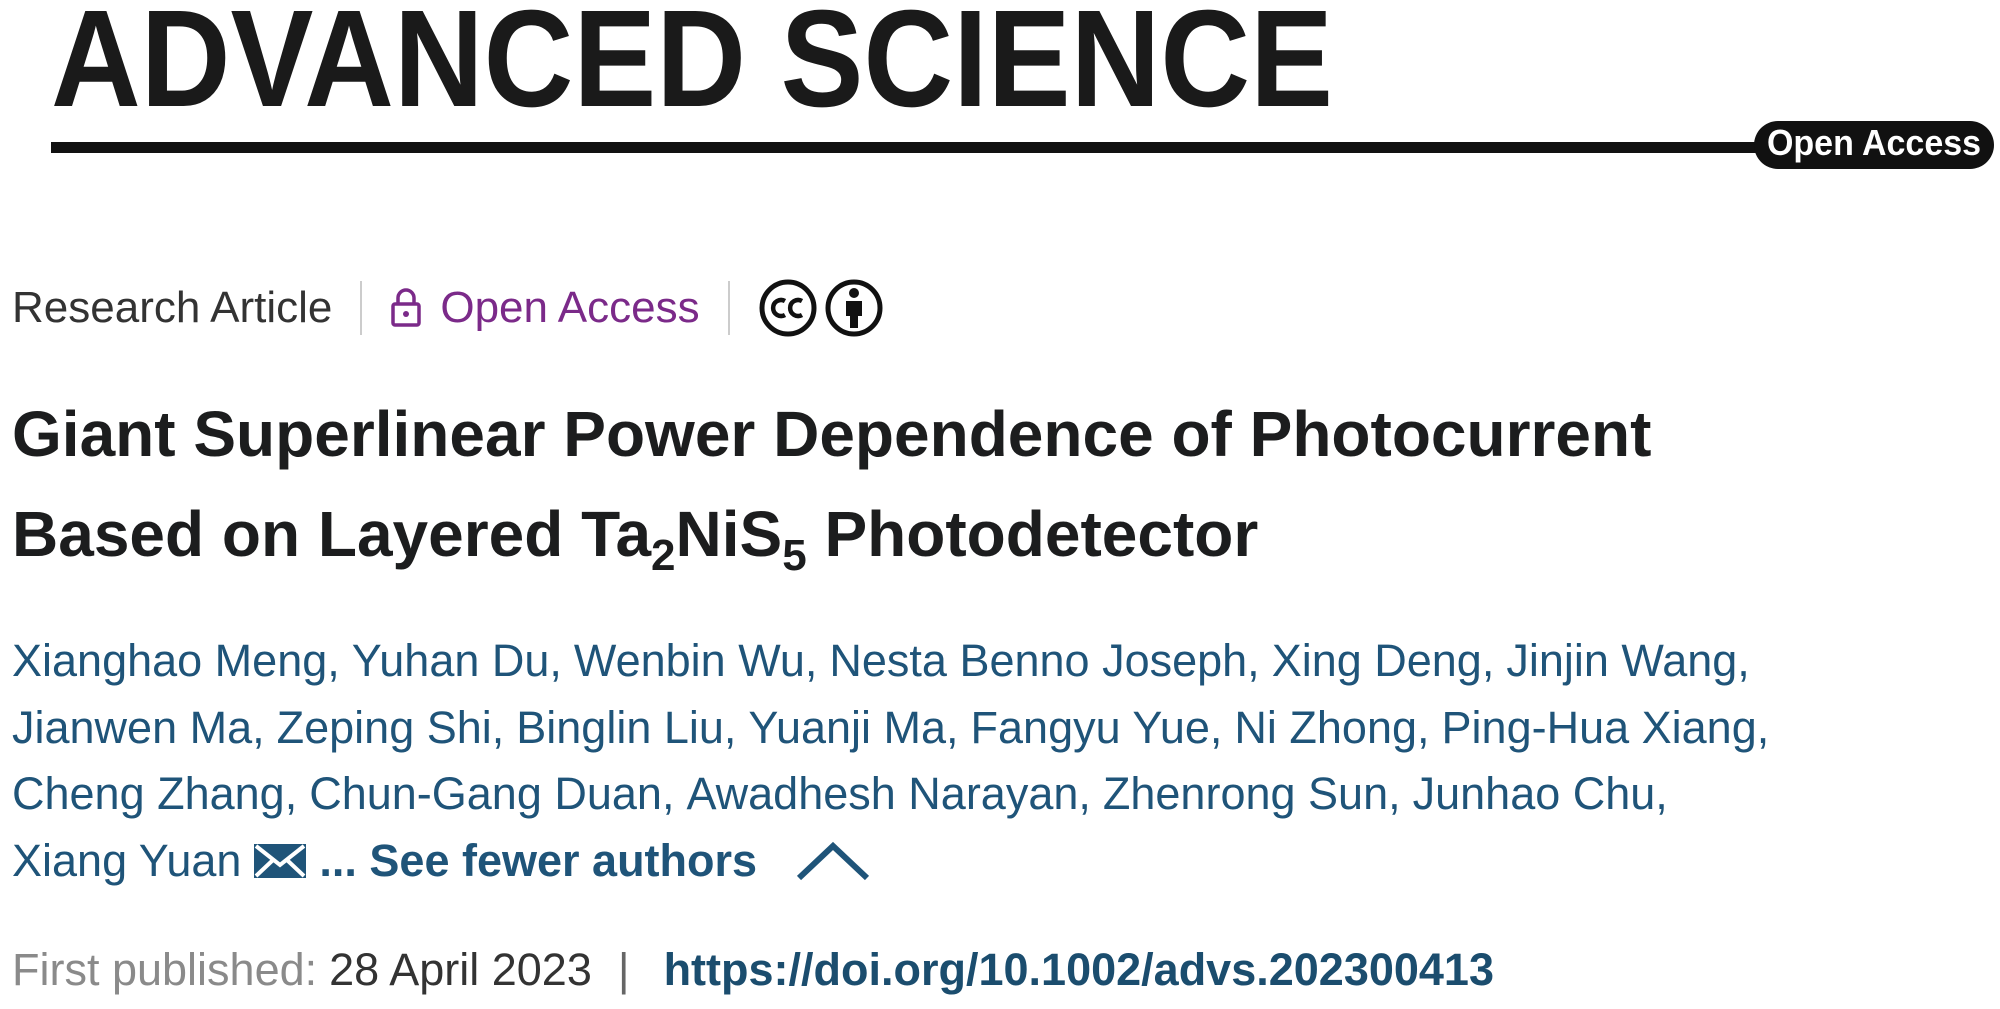  What do you see at coordinates (1332, 727) in the screenshot?
I see `author-name: Ni Zhong,` at bounding box center [1332, 727].